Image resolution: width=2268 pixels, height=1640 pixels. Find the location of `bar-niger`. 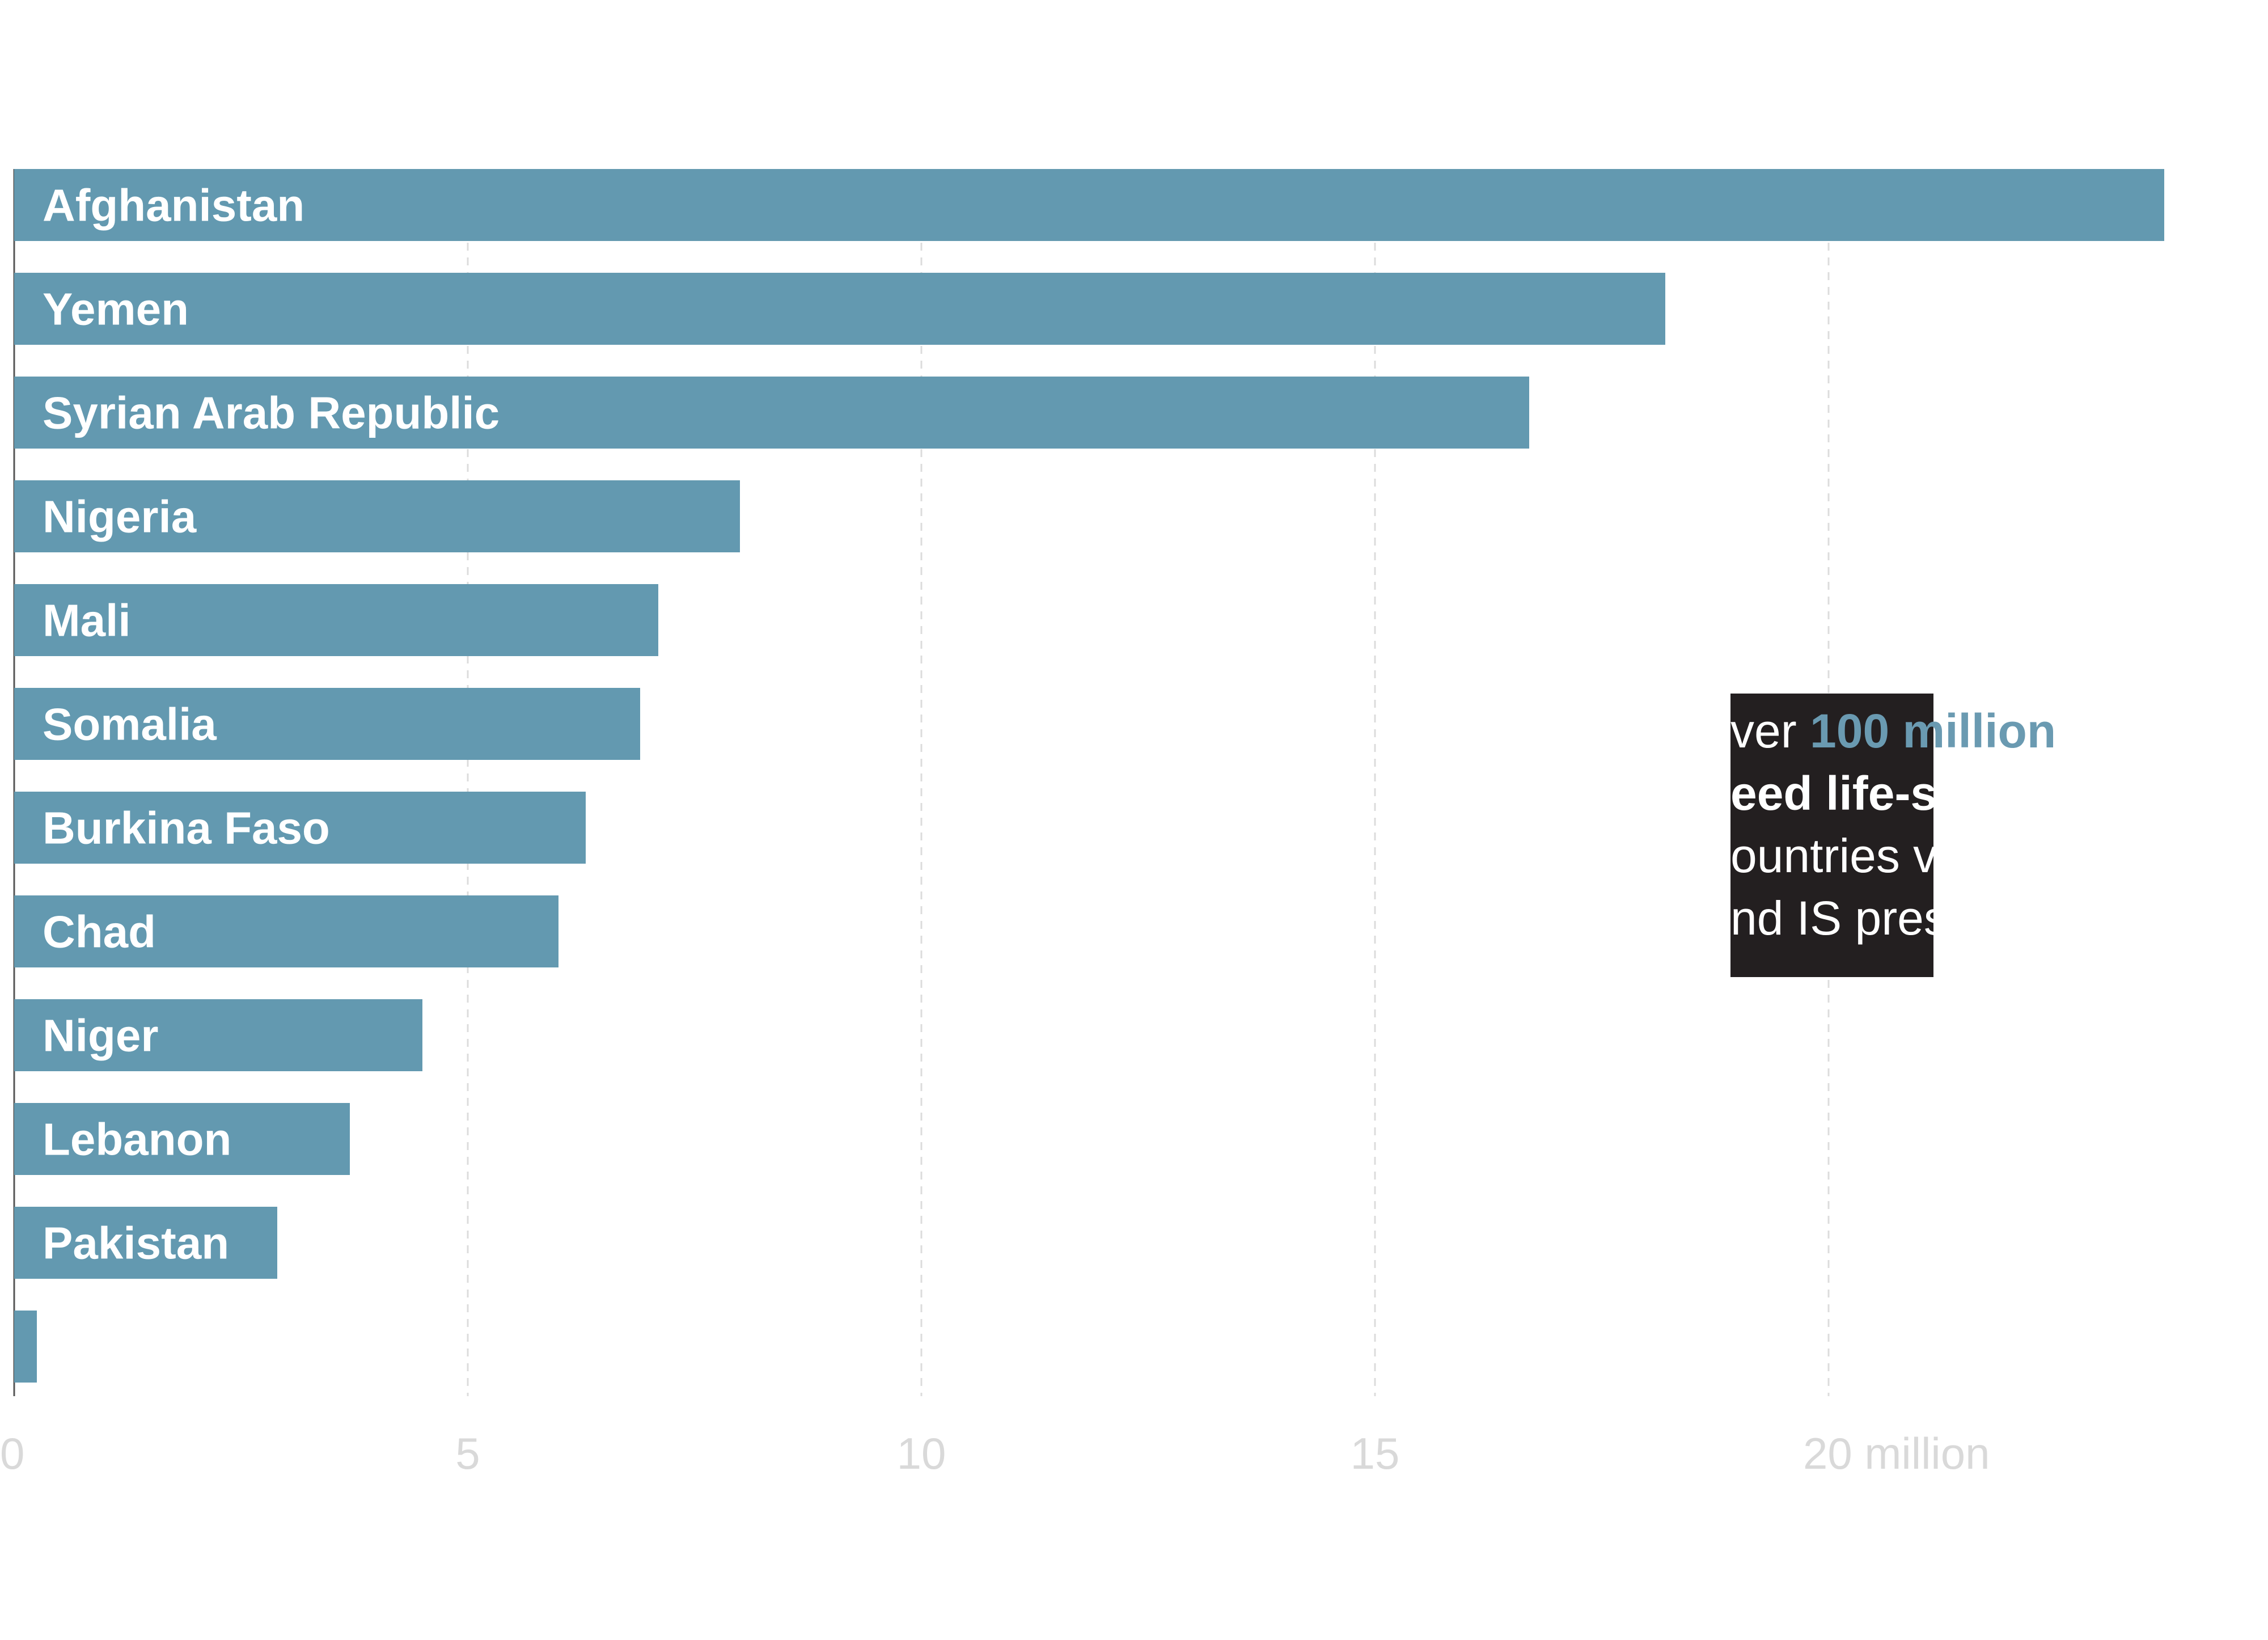

bar-niger is located at coordinates (218, 1035).